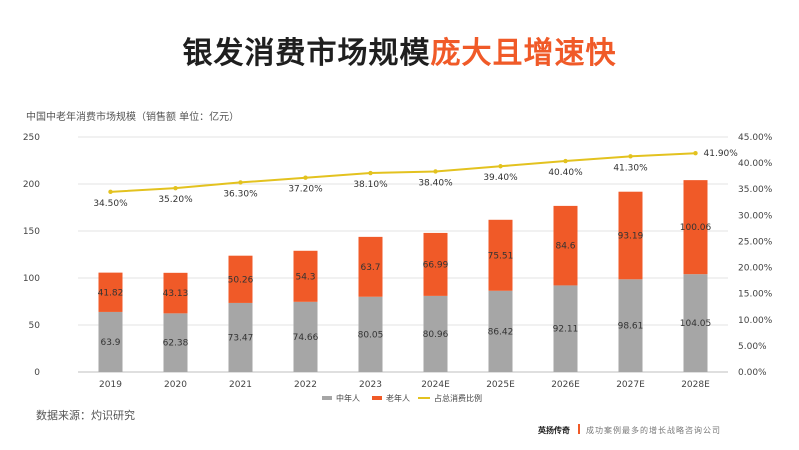  Describe the element at coordinates (435, 385) in the screenshot. I see `x-tick-label: 2024E` at that location.